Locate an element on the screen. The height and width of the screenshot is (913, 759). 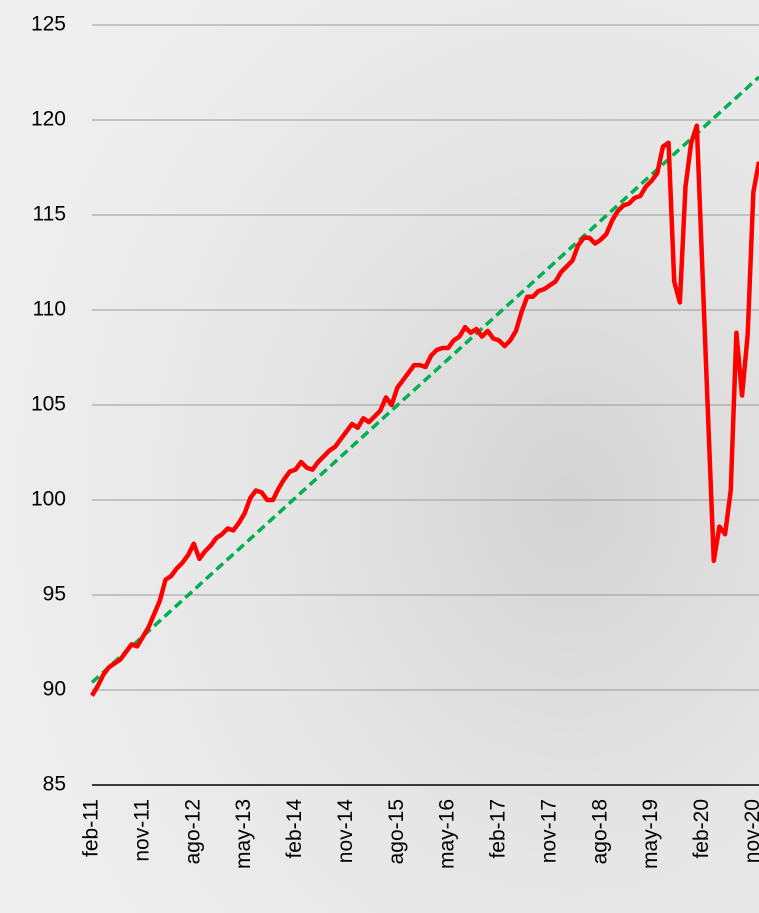
y-tick-label: 85 is located at coordinates (54, 784).